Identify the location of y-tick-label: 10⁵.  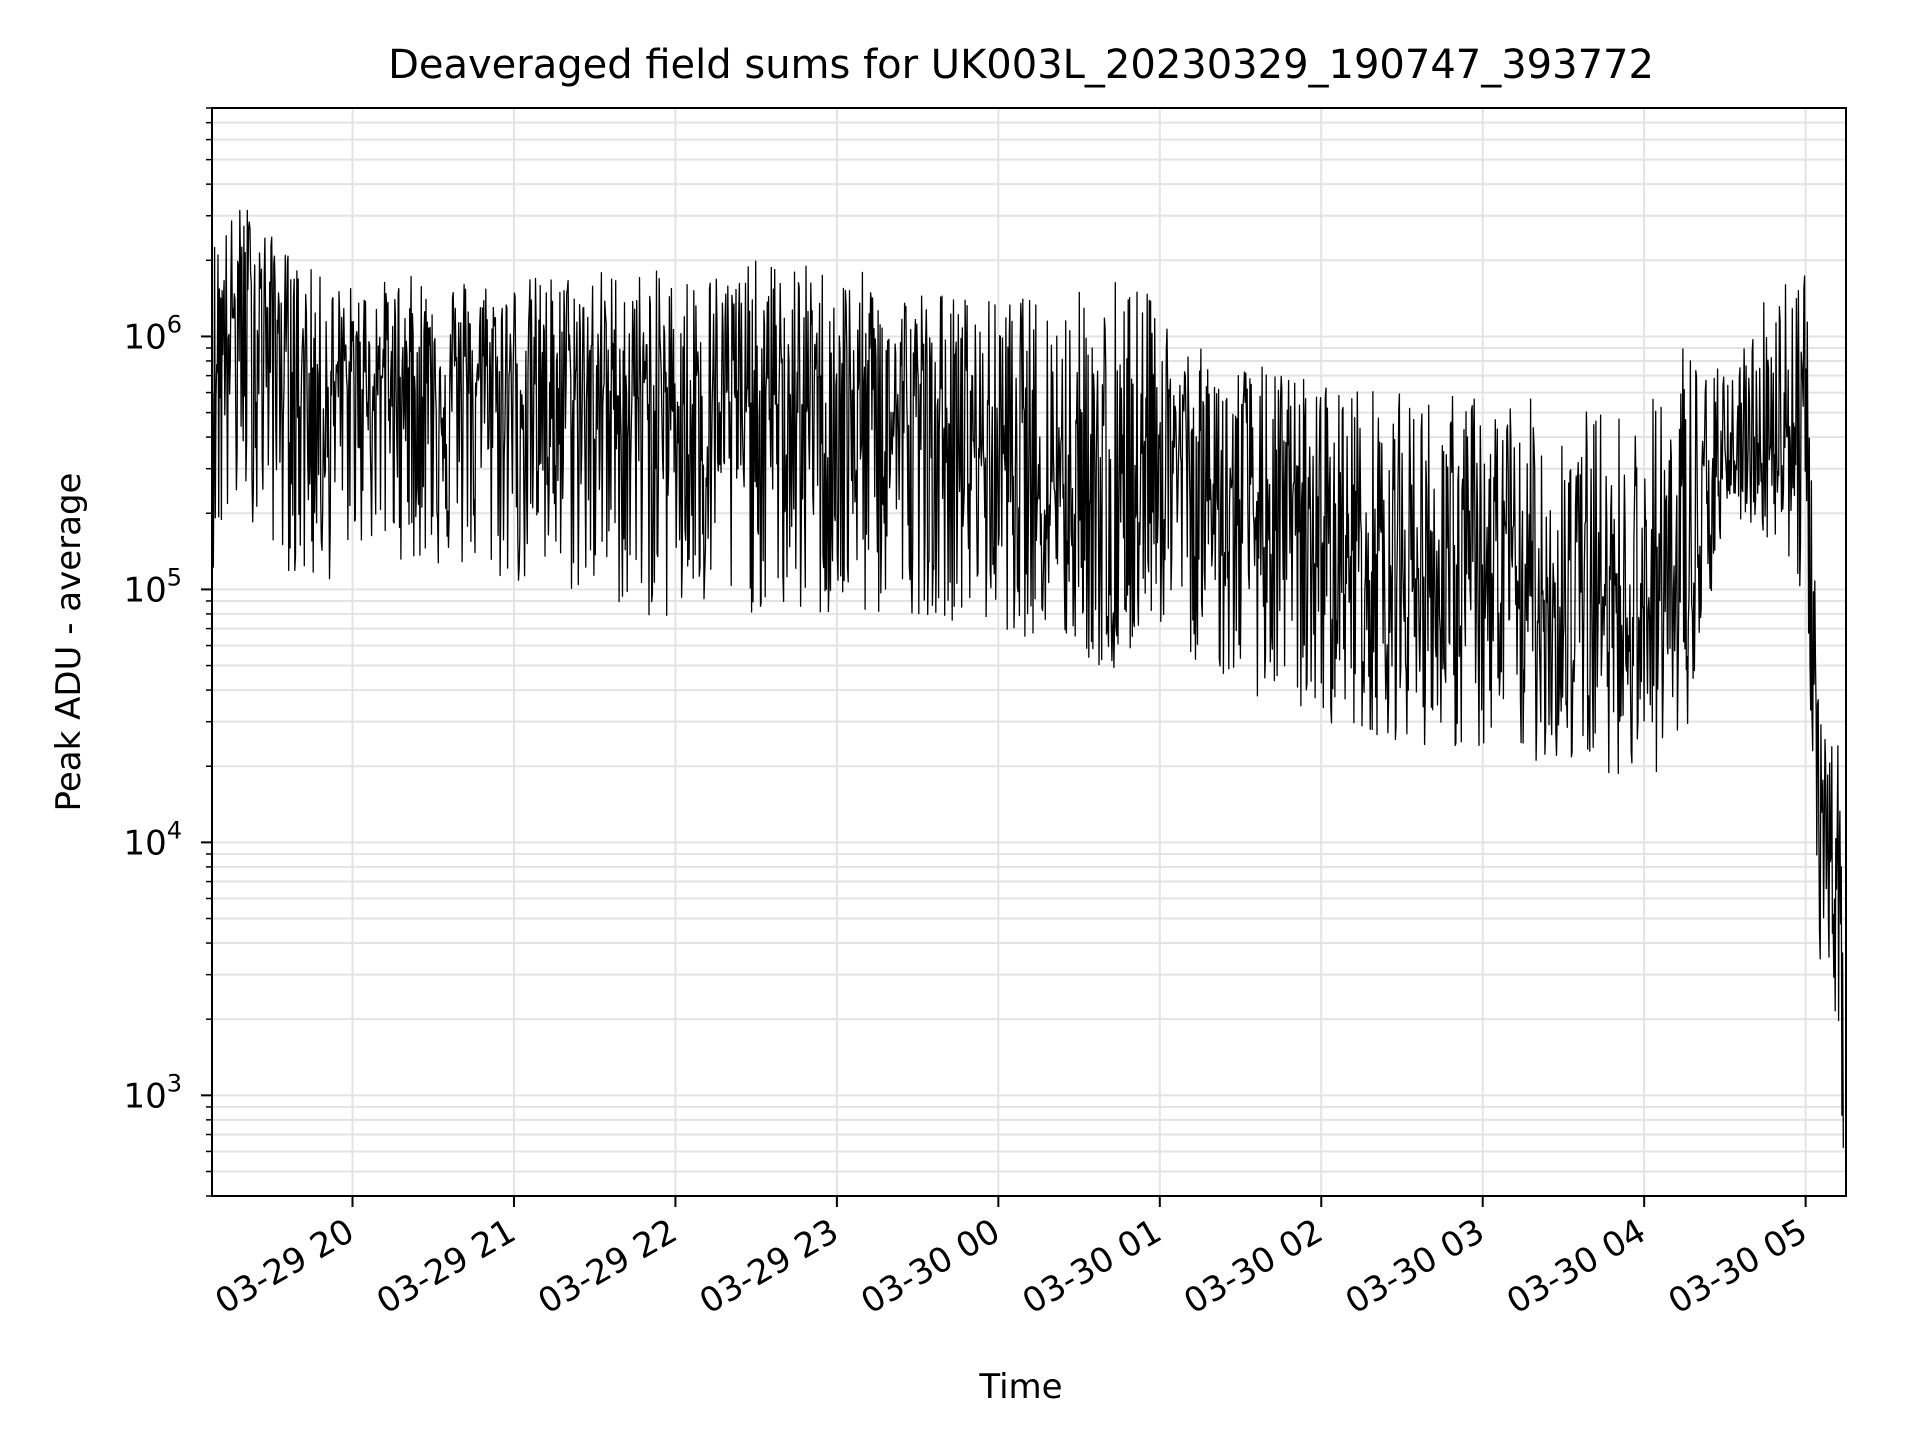
(152, 586).